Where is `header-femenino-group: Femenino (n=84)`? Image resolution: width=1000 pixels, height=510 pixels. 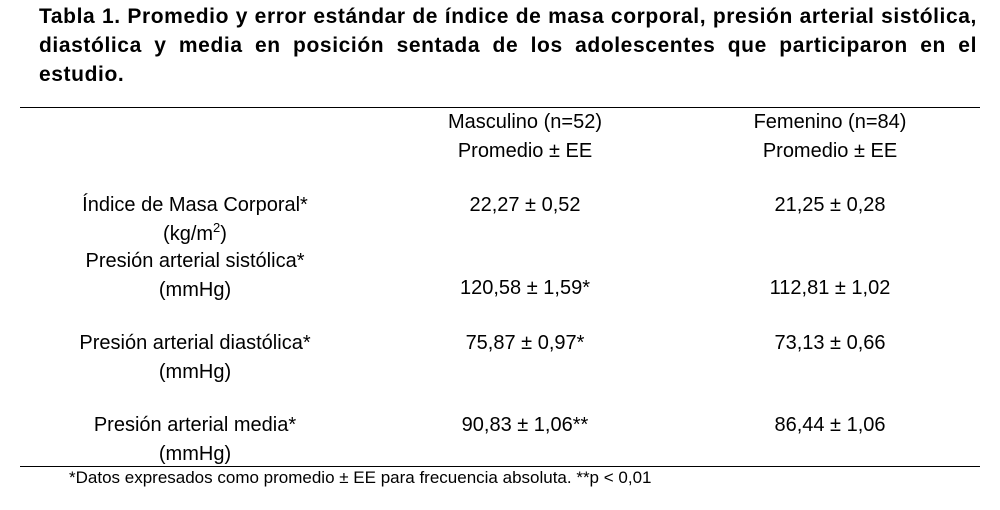
header-femenino-group: Femenino (n=84) is located at coordinates (830, 122).